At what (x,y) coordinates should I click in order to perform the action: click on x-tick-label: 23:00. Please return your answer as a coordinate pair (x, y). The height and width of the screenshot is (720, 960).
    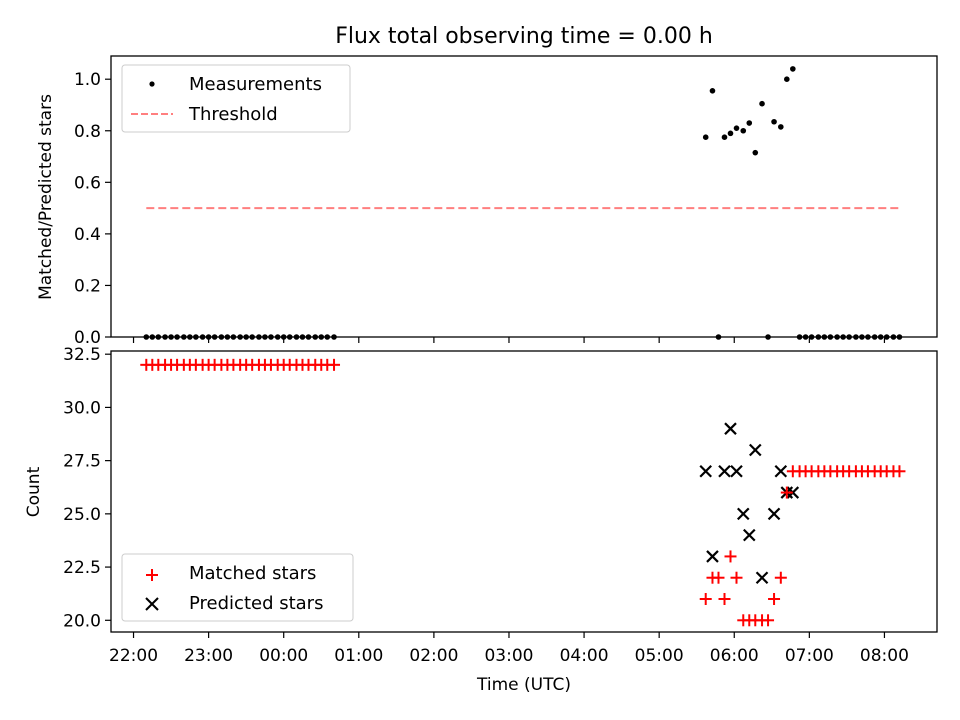
    Looking at the image, I should click on (208, 656).